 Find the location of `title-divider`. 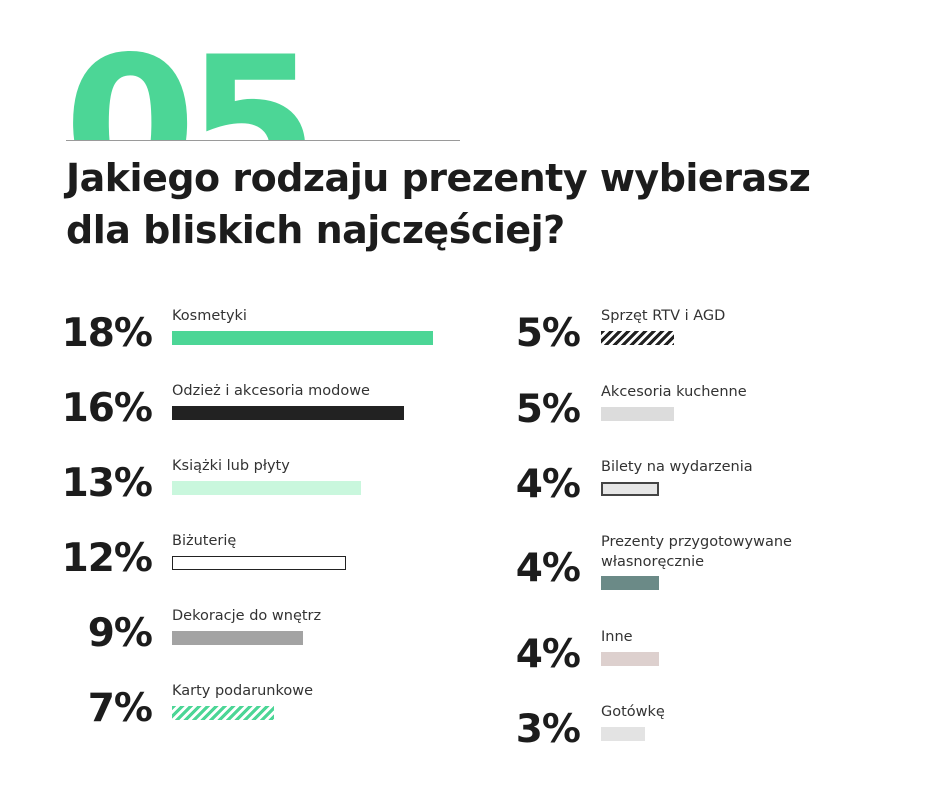

title-divider is located at coordinates (263, 140).